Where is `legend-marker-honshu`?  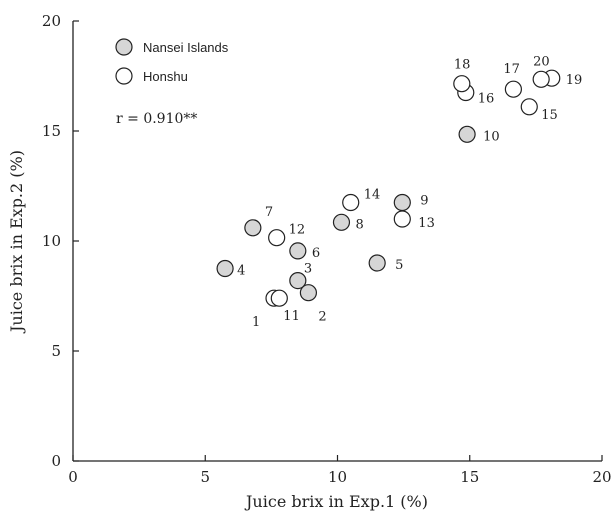 legend-marker-honshu is located at coordinates (124, 76).